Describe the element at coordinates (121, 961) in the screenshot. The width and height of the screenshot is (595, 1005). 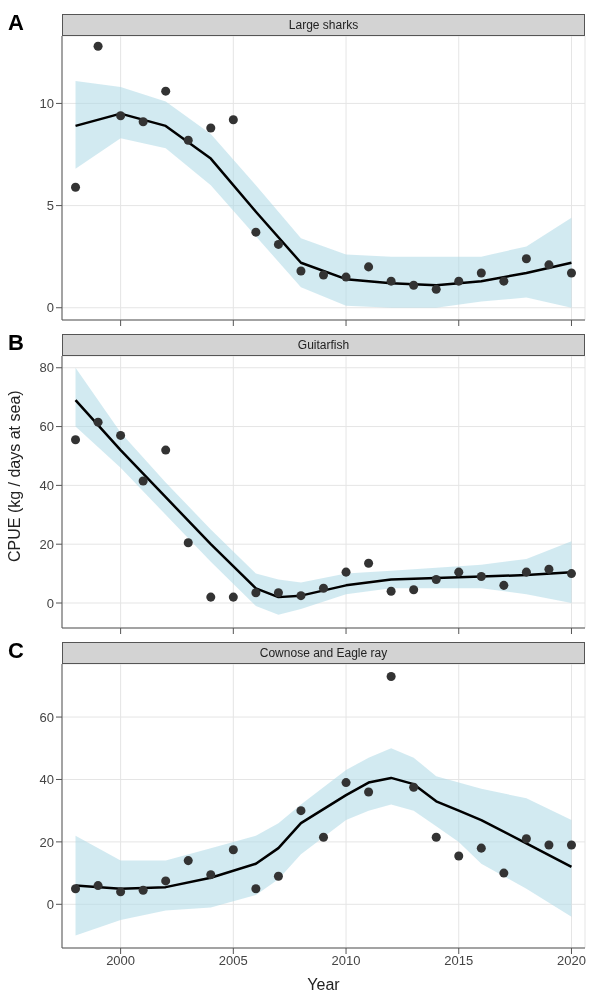
I see `x-tick-label: 2000` at that location.